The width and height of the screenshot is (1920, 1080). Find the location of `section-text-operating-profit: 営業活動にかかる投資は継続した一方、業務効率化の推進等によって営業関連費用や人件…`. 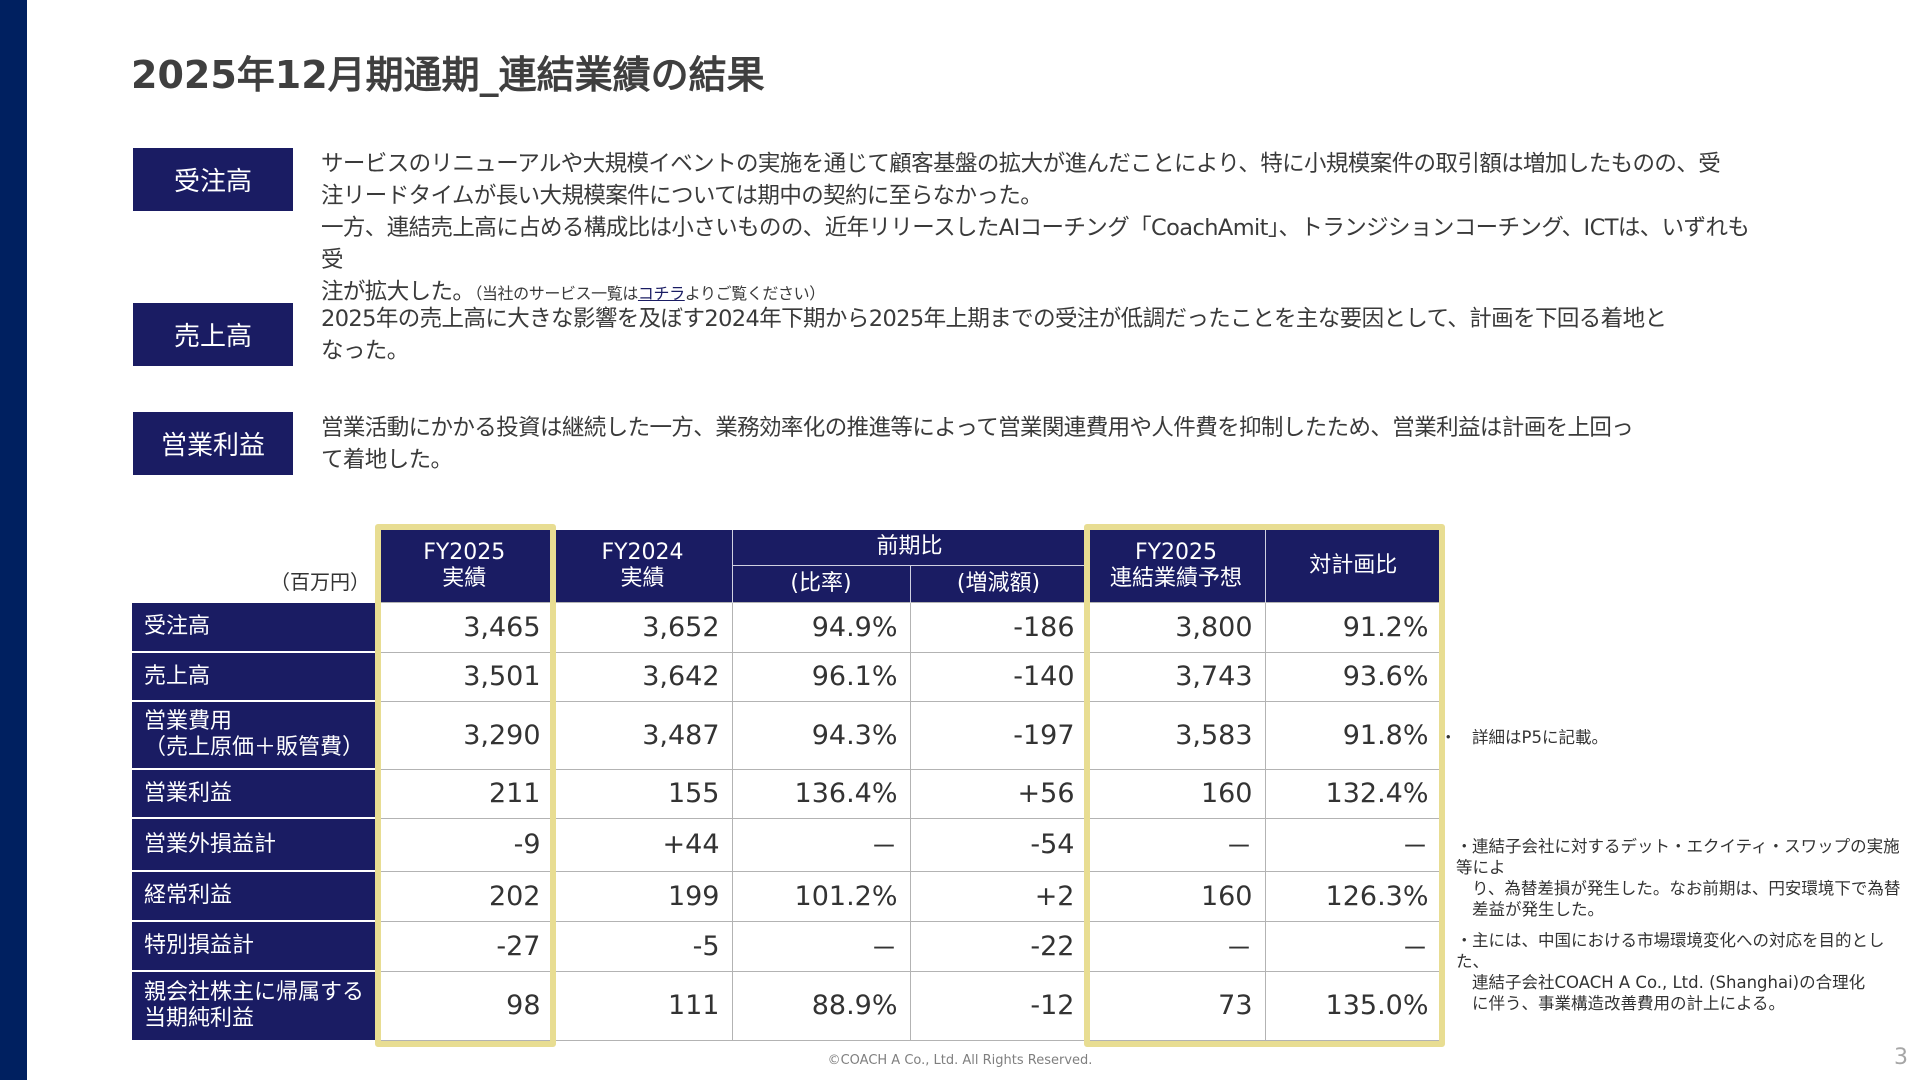

section-text-operating-profit: 営業活動にかかる投資は継続した一方、業務効率化の推進等によって営業関連費用や人件… is located at coordinates (1041, 444).